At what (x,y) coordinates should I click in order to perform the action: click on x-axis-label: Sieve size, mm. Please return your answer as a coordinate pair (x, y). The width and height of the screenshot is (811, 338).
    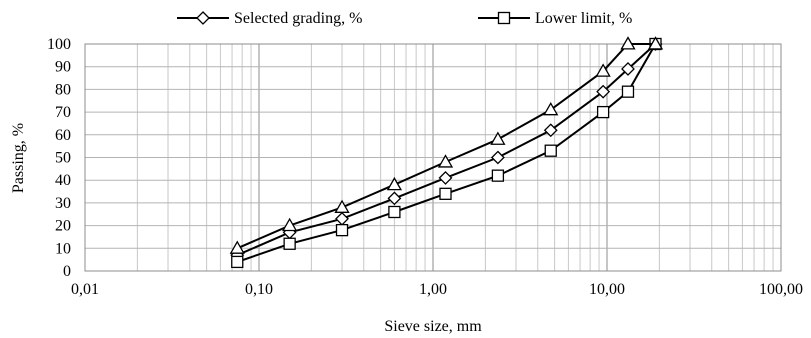
    Looking at the image, I should click on (433, 326).